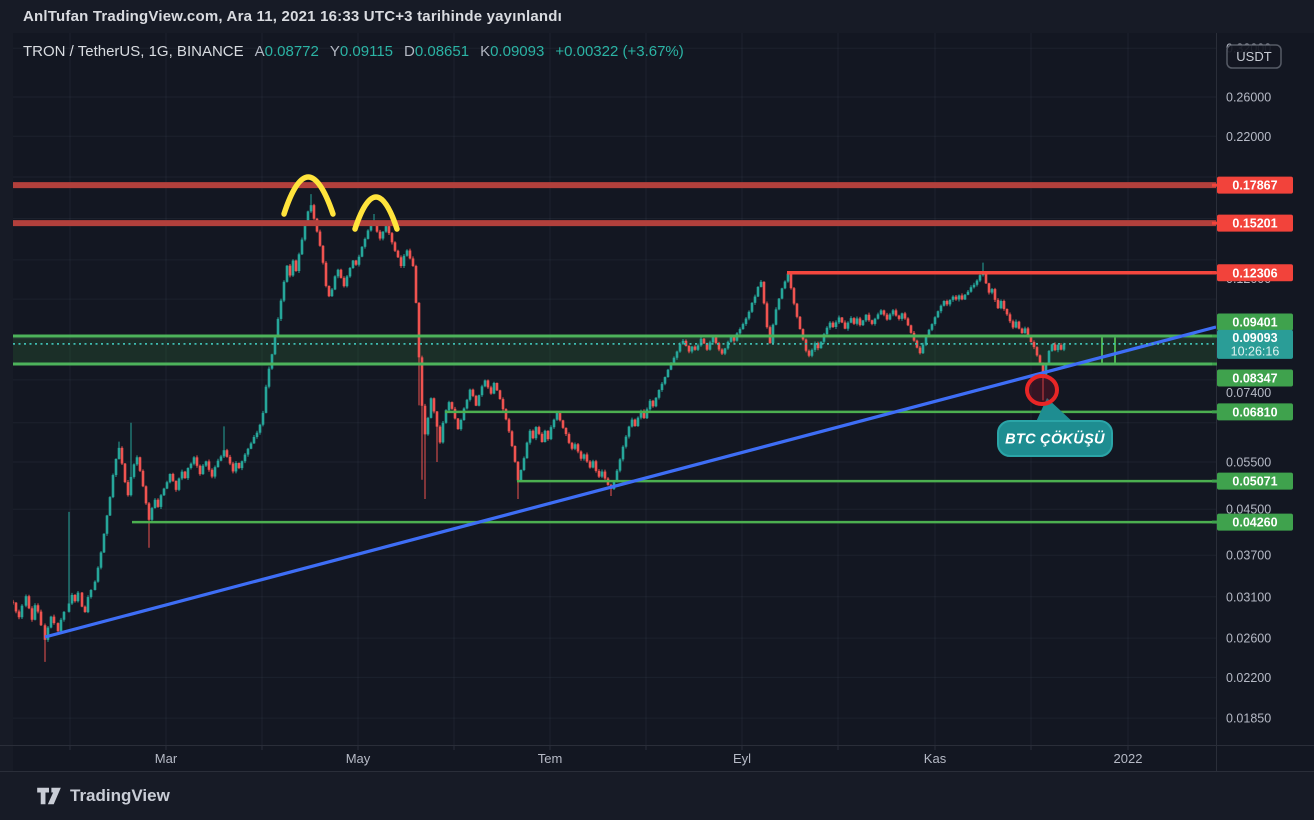 This screenshot has width=1314, height=820. What do you see at coordinates (1248, 556) in the screenshot?
I see `price-tick: 0.03700` at bounding box center [1248, 556].